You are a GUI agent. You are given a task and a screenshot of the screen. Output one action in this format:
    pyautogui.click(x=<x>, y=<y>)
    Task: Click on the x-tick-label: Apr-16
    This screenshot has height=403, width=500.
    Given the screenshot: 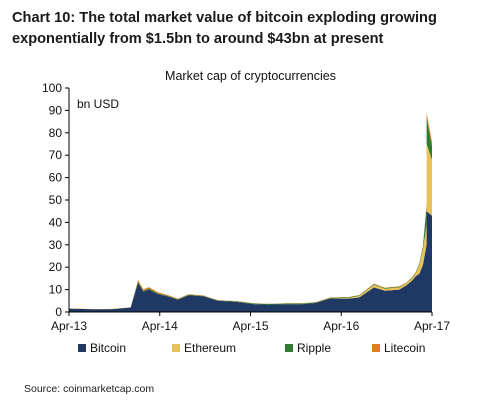 What is the action you would take?
    pyautogui.click(x=341, y=326)
    